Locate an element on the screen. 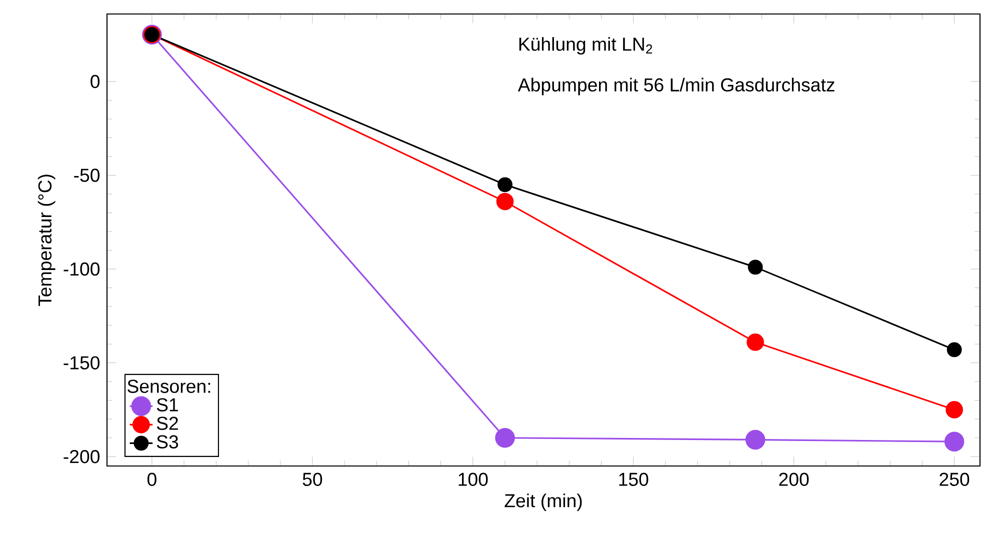 The width and height of the screenshot is (993, 541). x-tick-label: 0 is located at coordinates (151, 479).